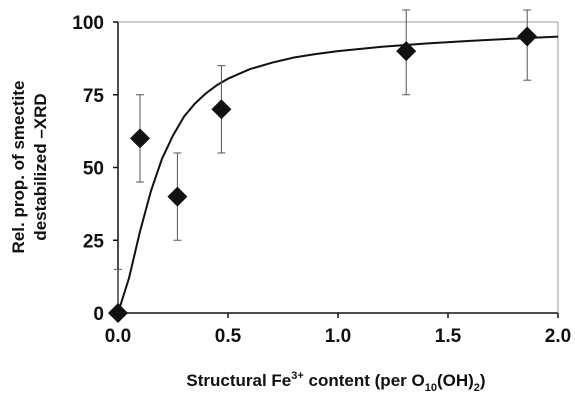 The height and width of the screenshot is (394, 575). Describe the element at coordinates (118, 336) in the screenshot. I see `x-tick-label: 0.0` at that location.